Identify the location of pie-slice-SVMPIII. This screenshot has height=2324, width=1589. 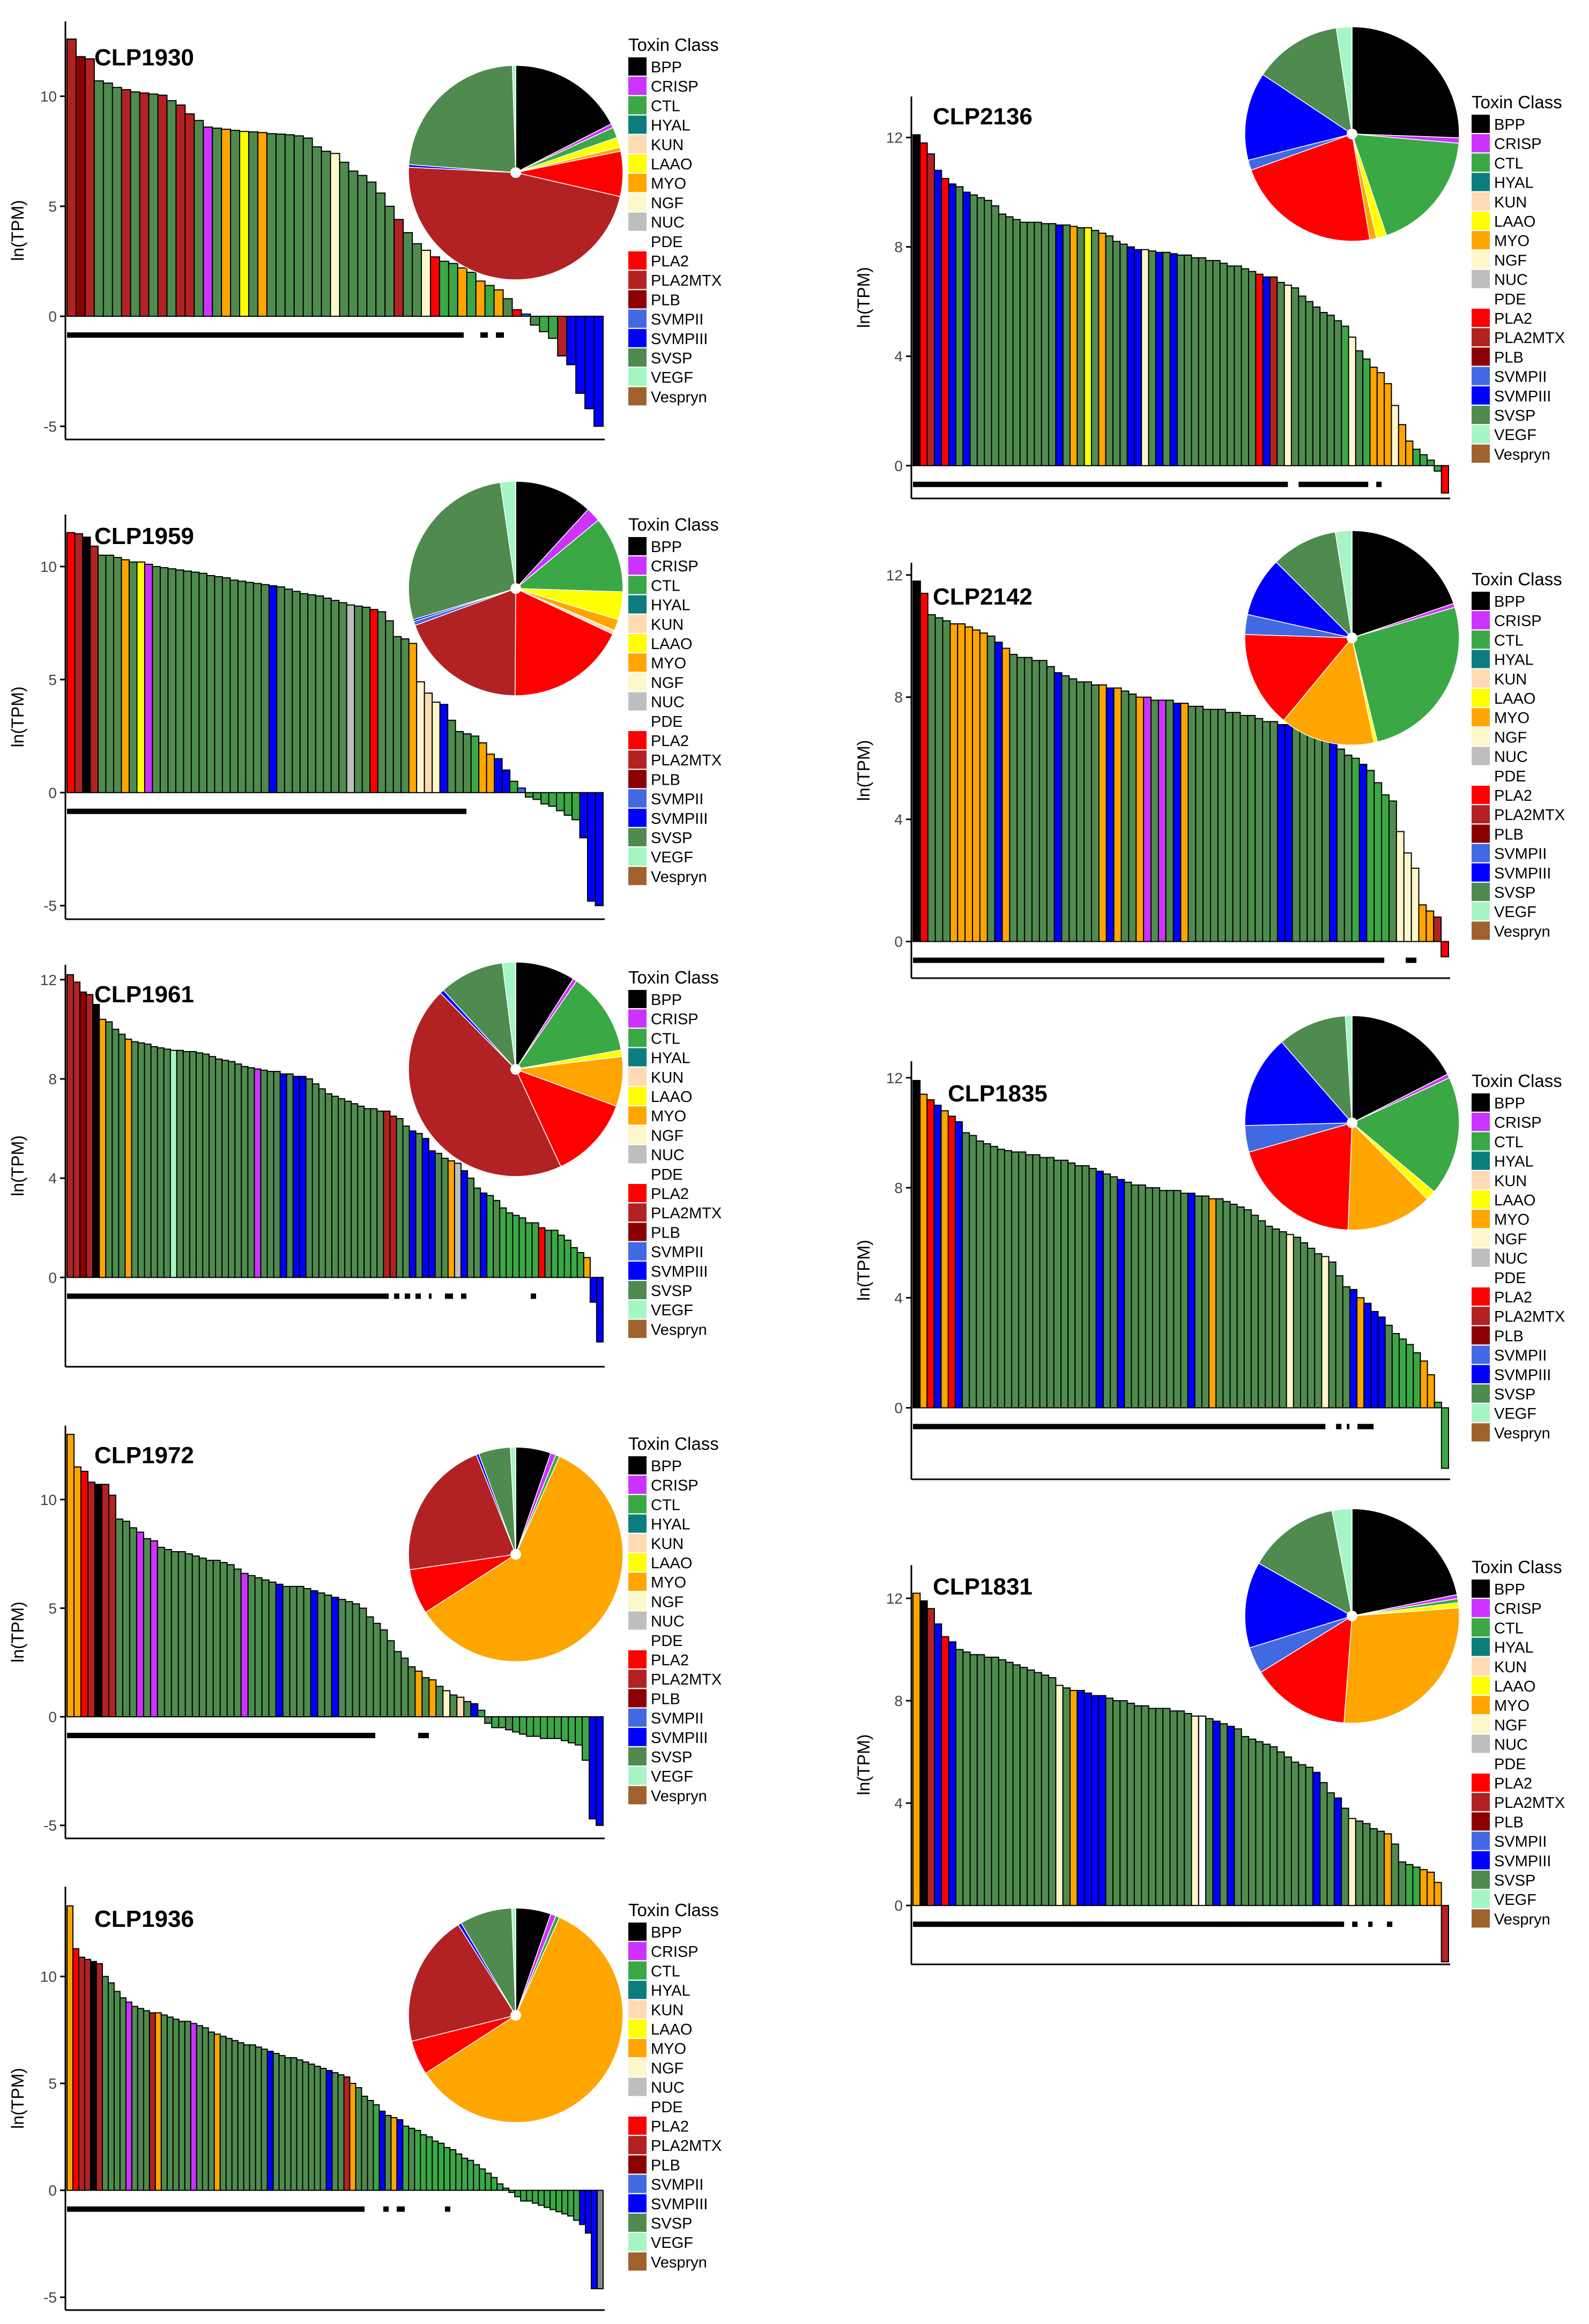
(1300, 600).